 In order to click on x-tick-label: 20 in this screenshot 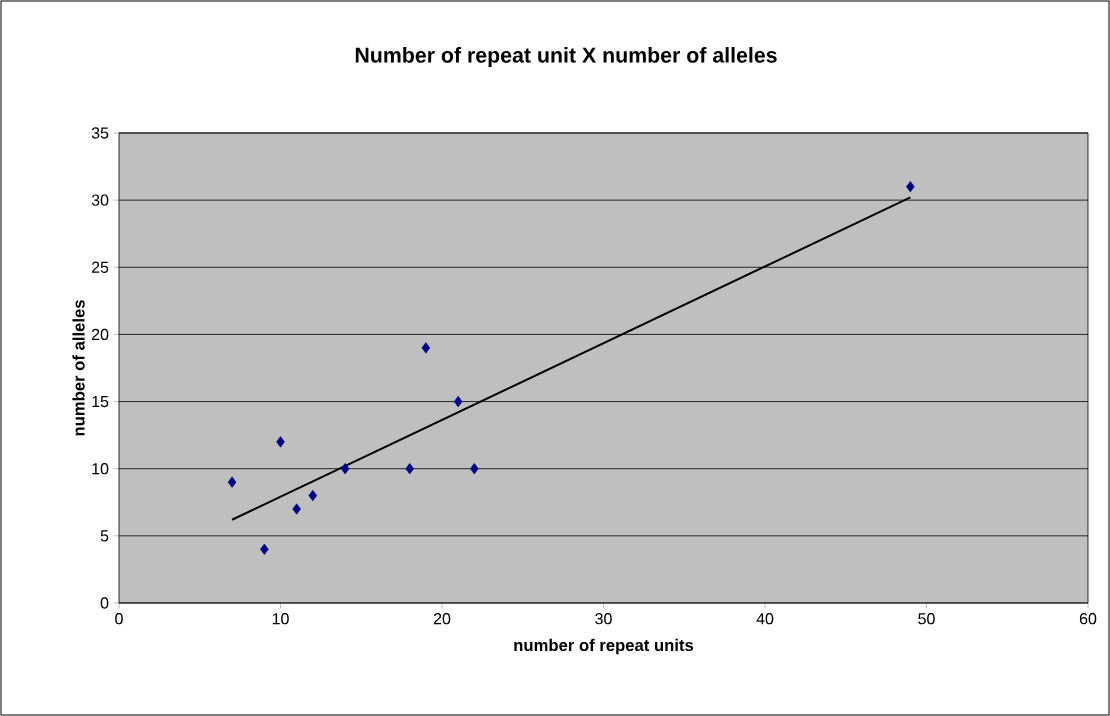, I will do `click(442, 619)`.